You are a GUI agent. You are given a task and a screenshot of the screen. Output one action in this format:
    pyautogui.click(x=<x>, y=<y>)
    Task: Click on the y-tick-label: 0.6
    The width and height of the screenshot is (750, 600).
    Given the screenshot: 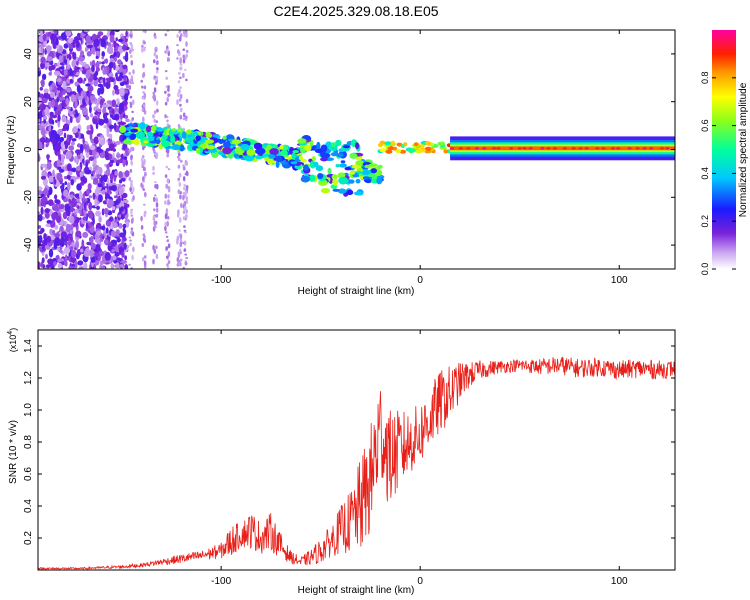 What is the action you would take?
    pyautogui.click(x=28, y=474)
    